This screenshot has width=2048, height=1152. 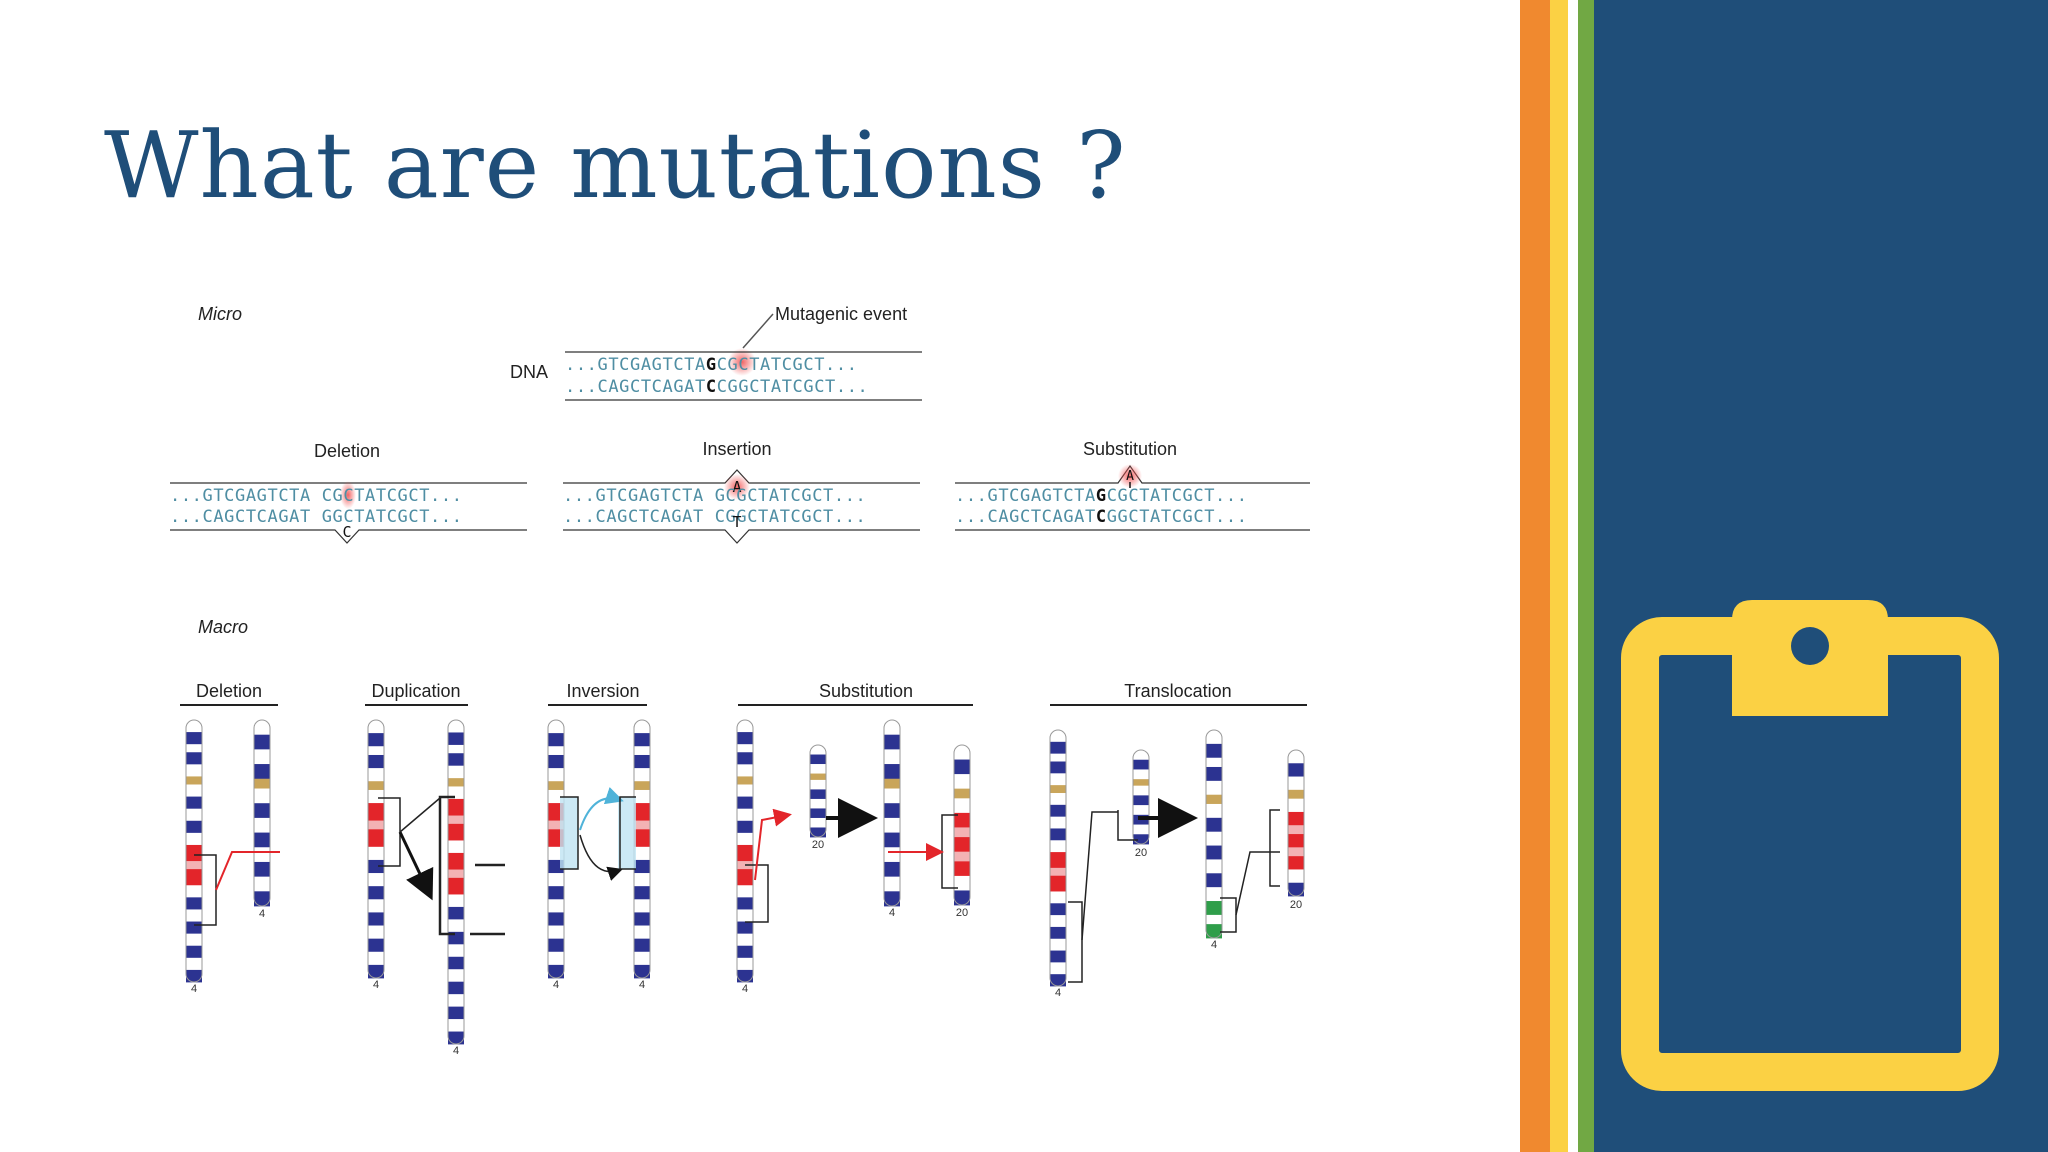 What do you see at coordinates (247, 871) in the screenshot?
I see `deletion-red-connector` at bounding box center [247, 871].